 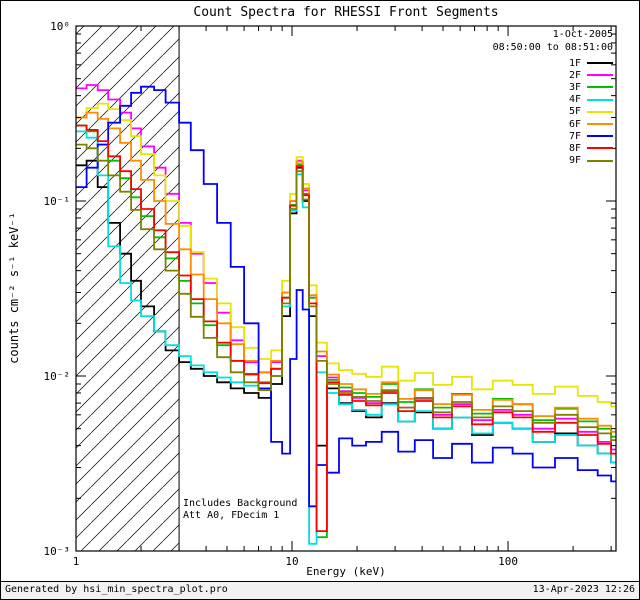 What do you see at coordinates (346, 12) in the screenshot?
I see `plot-title: Count Spectra for RHESSI Front Segments` at bounding box center [346, 12].